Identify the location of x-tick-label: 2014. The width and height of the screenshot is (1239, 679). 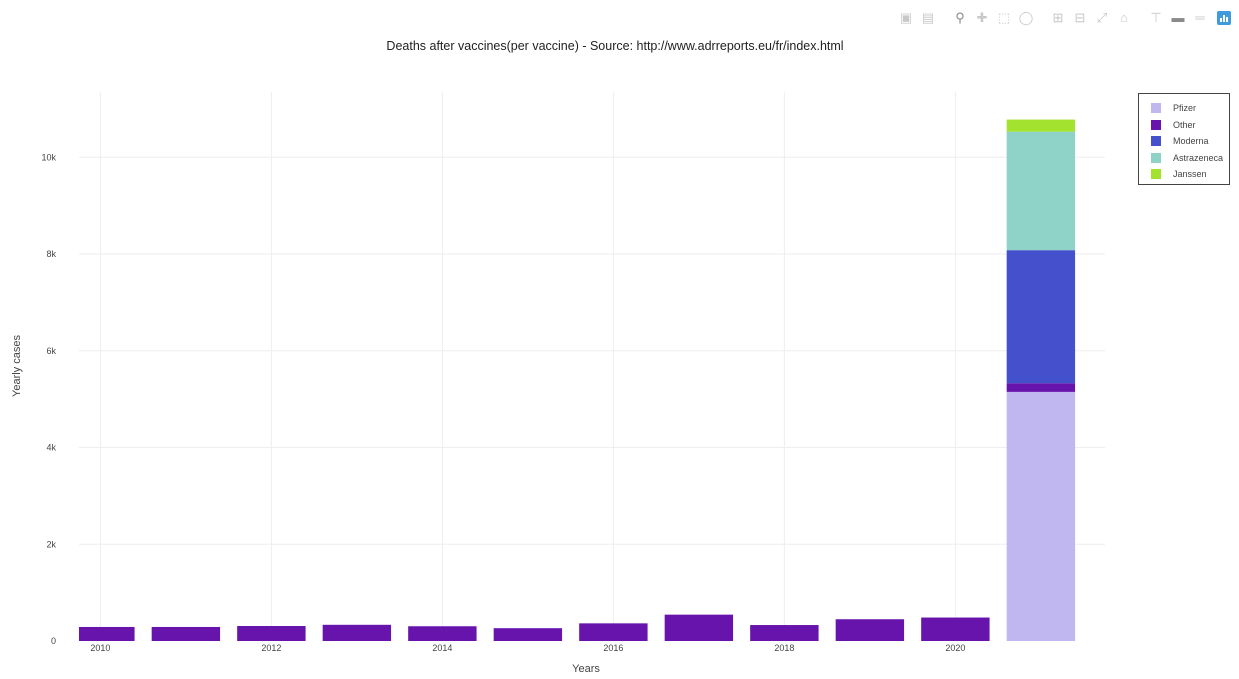
(442, 648).